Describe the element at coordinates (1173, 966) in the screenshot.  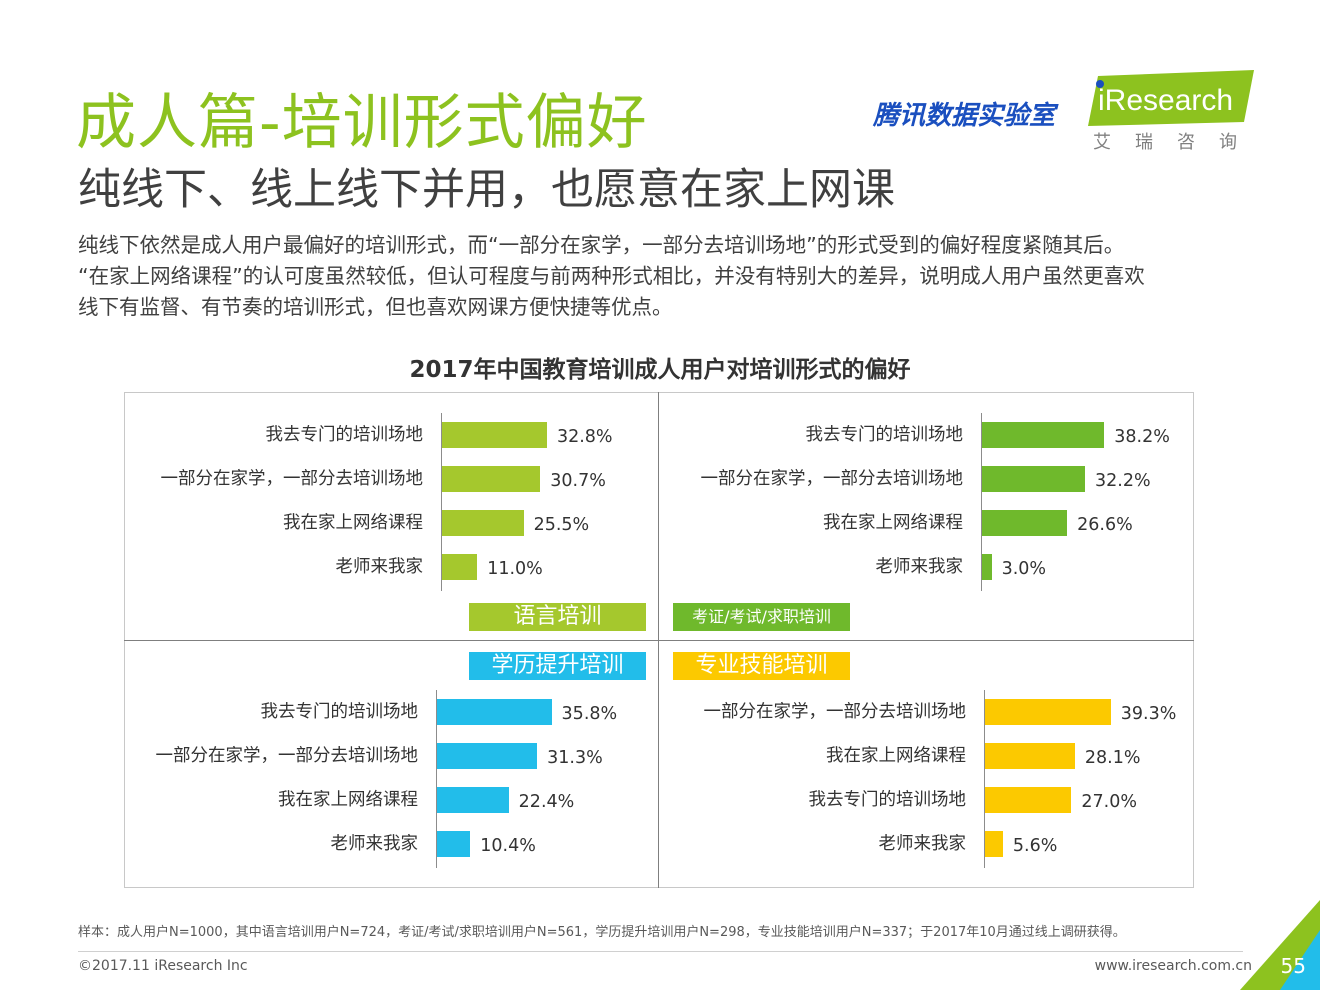
I see `website-url: www.iresearch.com.cn` at that location.